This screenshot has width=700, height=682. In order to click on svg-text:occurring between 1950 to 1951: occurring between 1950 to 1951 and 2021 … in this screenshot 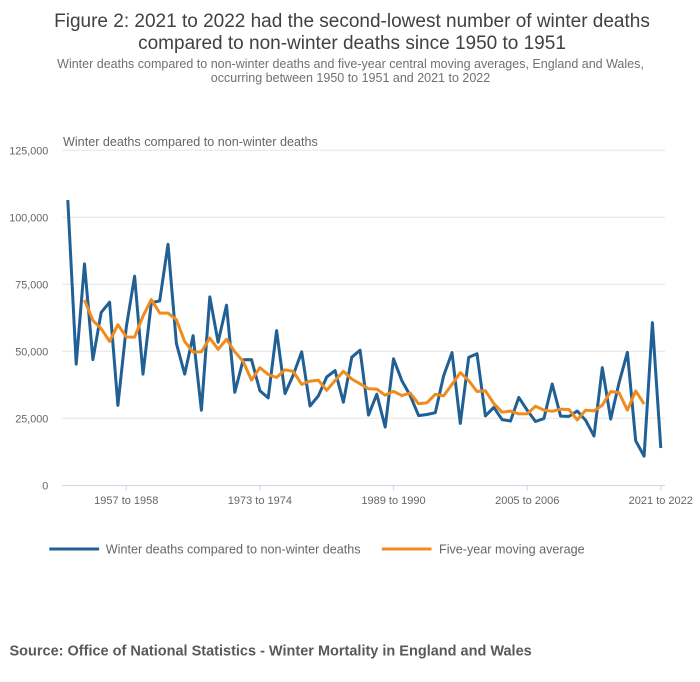, I will do `click(350, 78)`.